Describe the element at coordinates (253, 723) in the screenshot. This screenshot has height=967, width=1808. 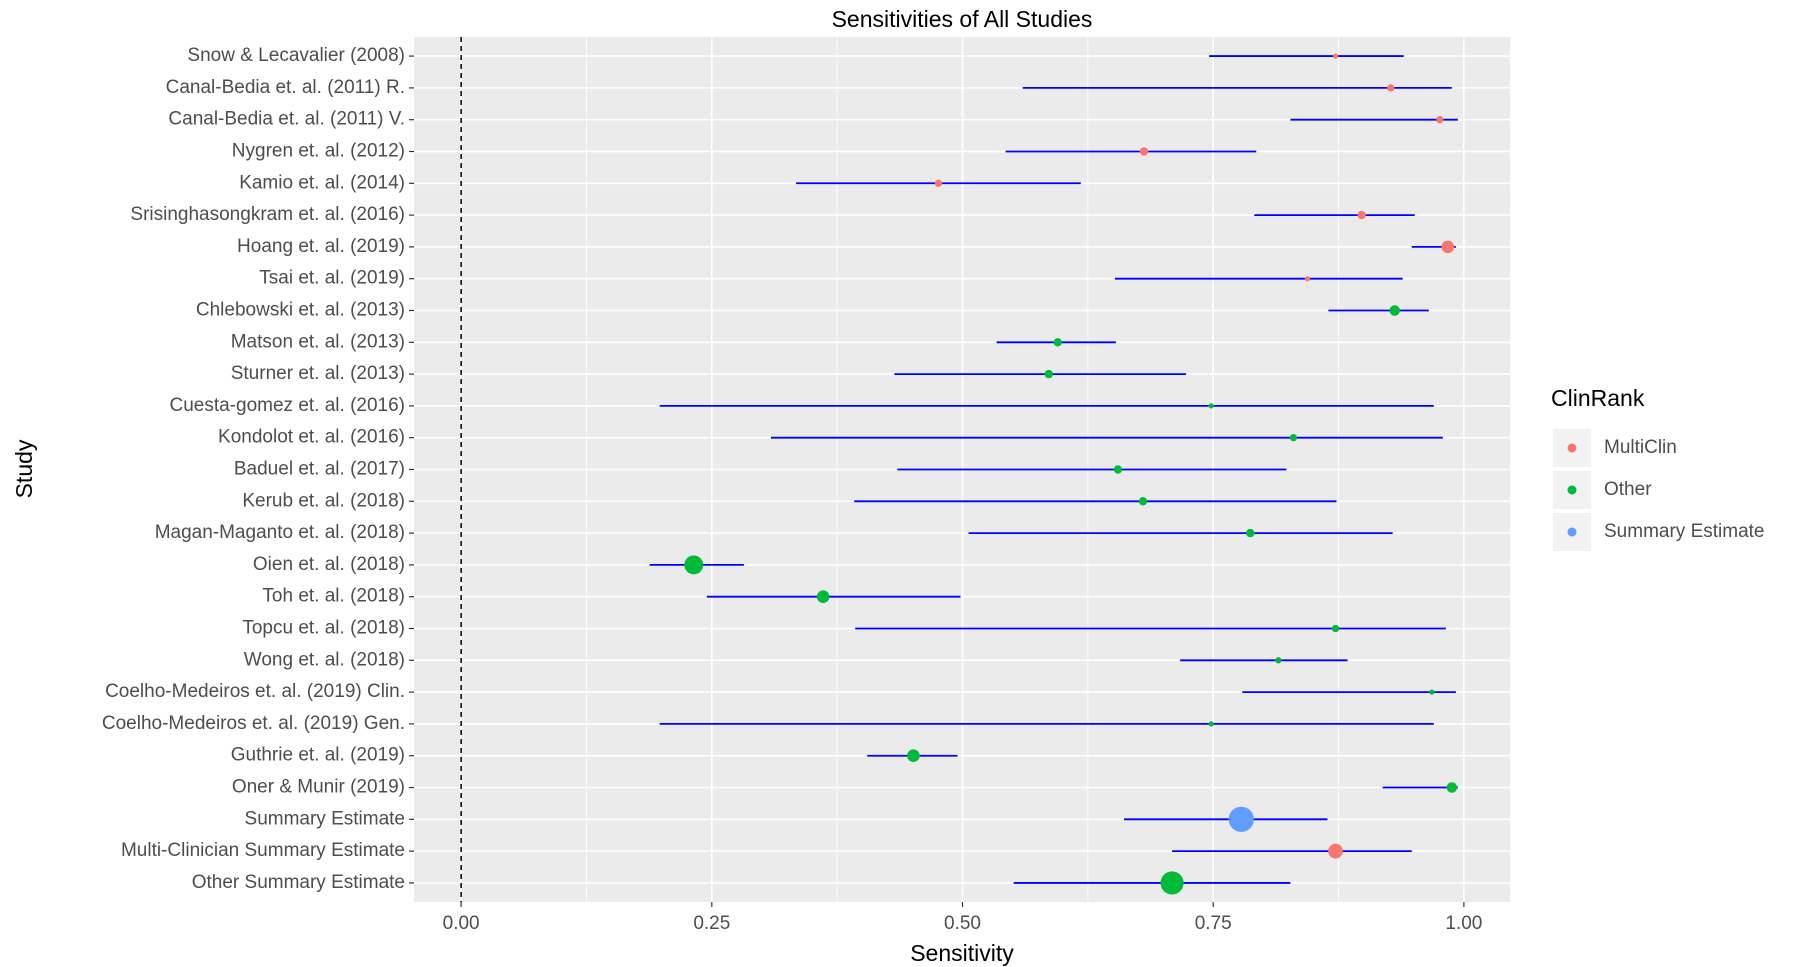
I see `y-tick-label: Coelho-Medeiros et. al. (2019) Gen.` at that location.